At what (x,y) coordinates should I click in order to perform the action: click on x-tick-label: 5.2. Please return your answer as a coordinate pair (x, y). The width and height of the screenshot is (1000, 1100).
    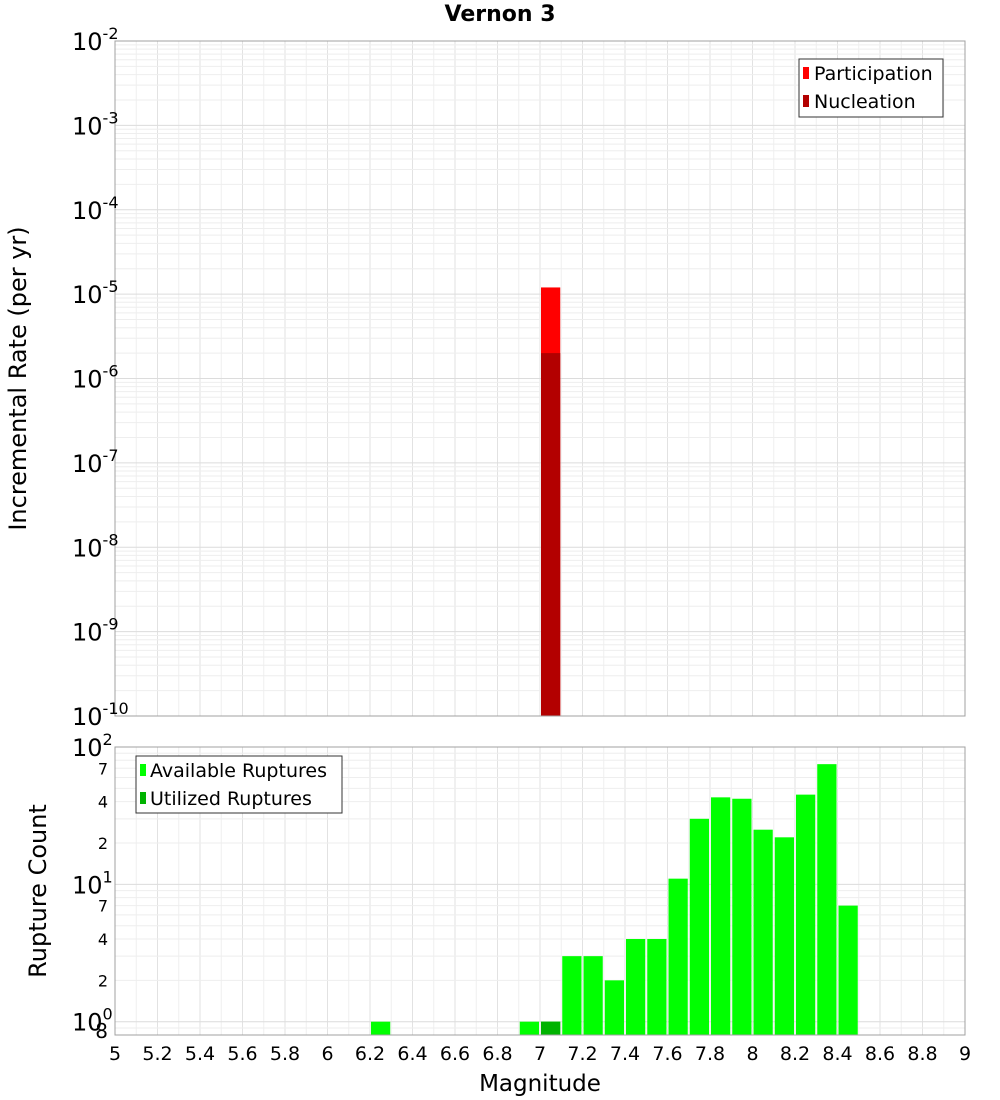
    Looking at the image, I should click on (157, 1054).